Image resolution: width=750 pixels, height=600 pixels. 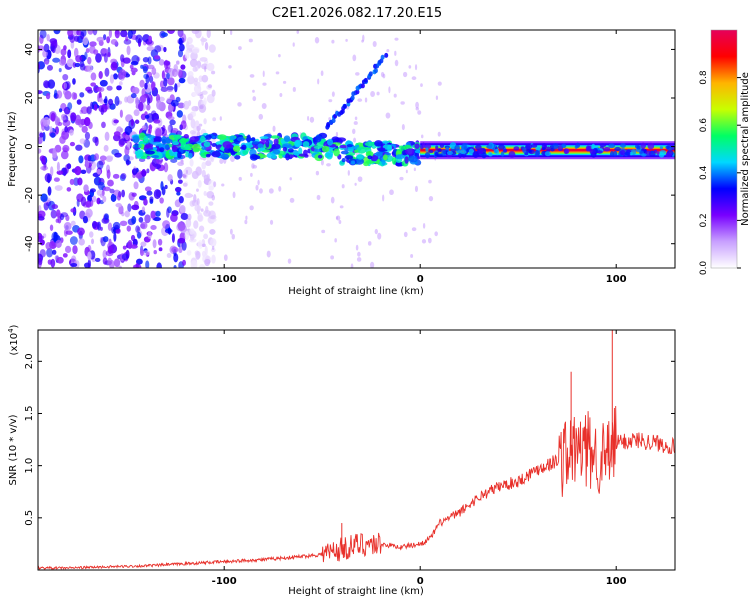 I want to click on colorbar-tick-label: 0.2, so click(x=704, y=220).